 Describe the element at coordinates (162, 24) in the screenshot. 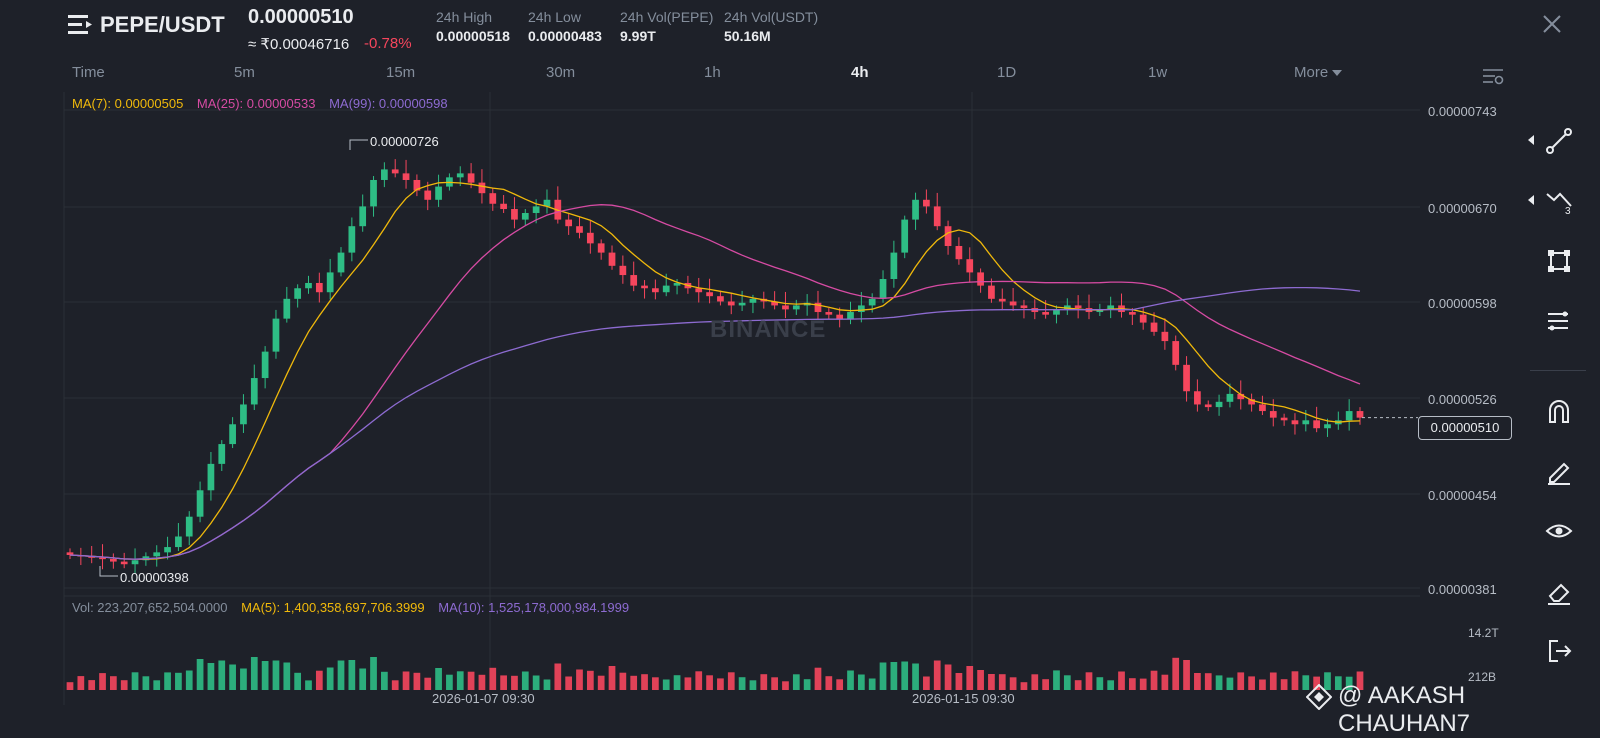

I see `trading-pair-title: PEPE/USDT` at that location.